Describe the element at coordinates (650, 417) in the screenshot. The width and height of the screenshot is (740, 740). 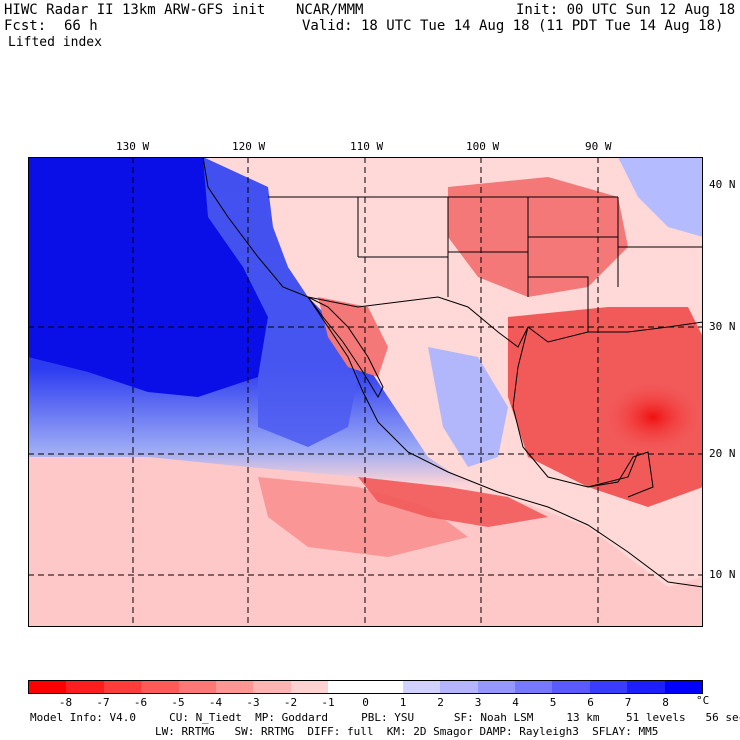
I see `gulf-max-instability` at that location.